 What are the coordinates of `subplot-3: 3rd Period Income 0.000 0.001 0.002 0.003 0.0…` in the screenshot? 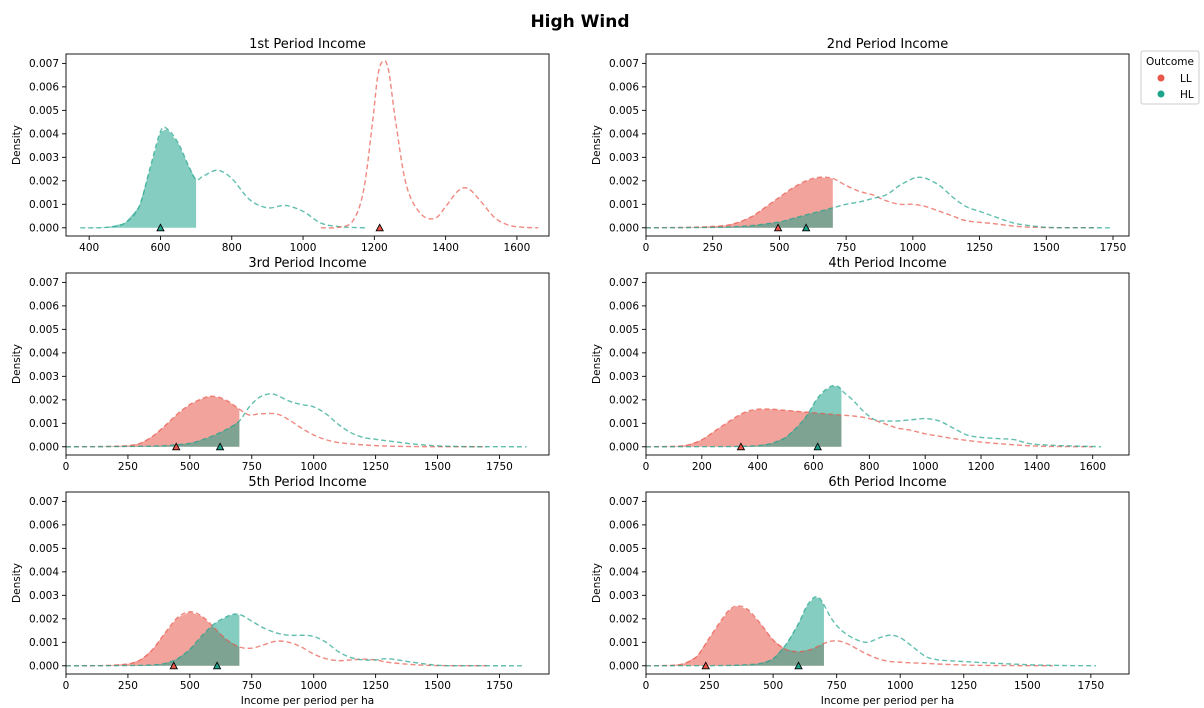 It's located at (280, 364).